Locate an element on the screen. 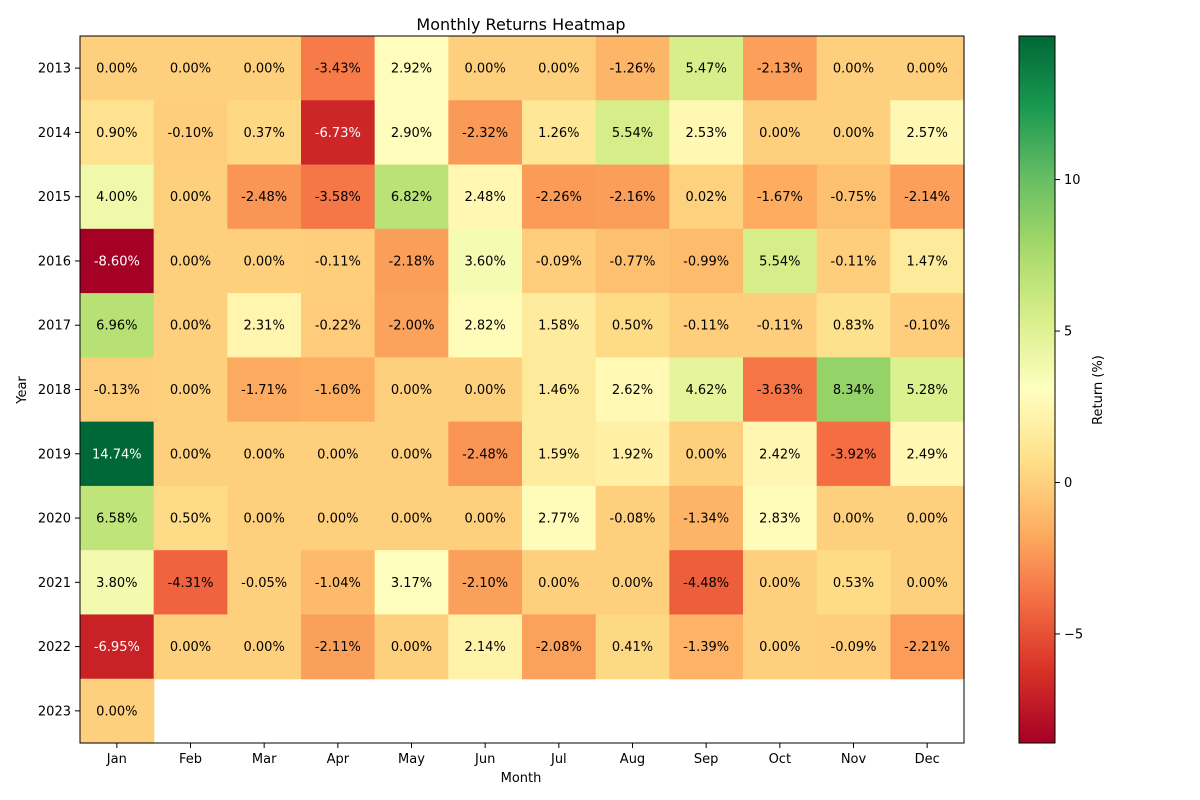 The width and height of the screenshot is (1200, 800). cell-value-label: -0.08% is located at coordinates (633, 519).